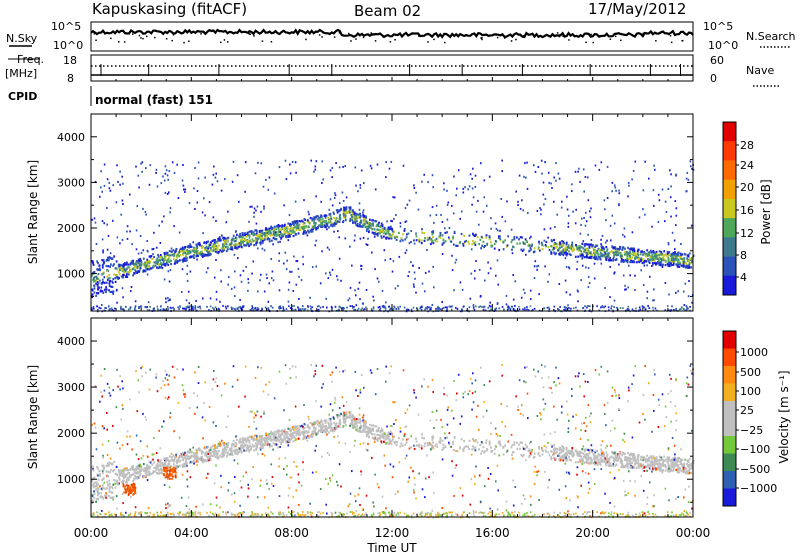 This screenshot has width=800, height=554. What do you see at coordinates (66, 26) in the screenshot?
I see `nsky-tick-top: 10^5` at bounding box center [66, 26].